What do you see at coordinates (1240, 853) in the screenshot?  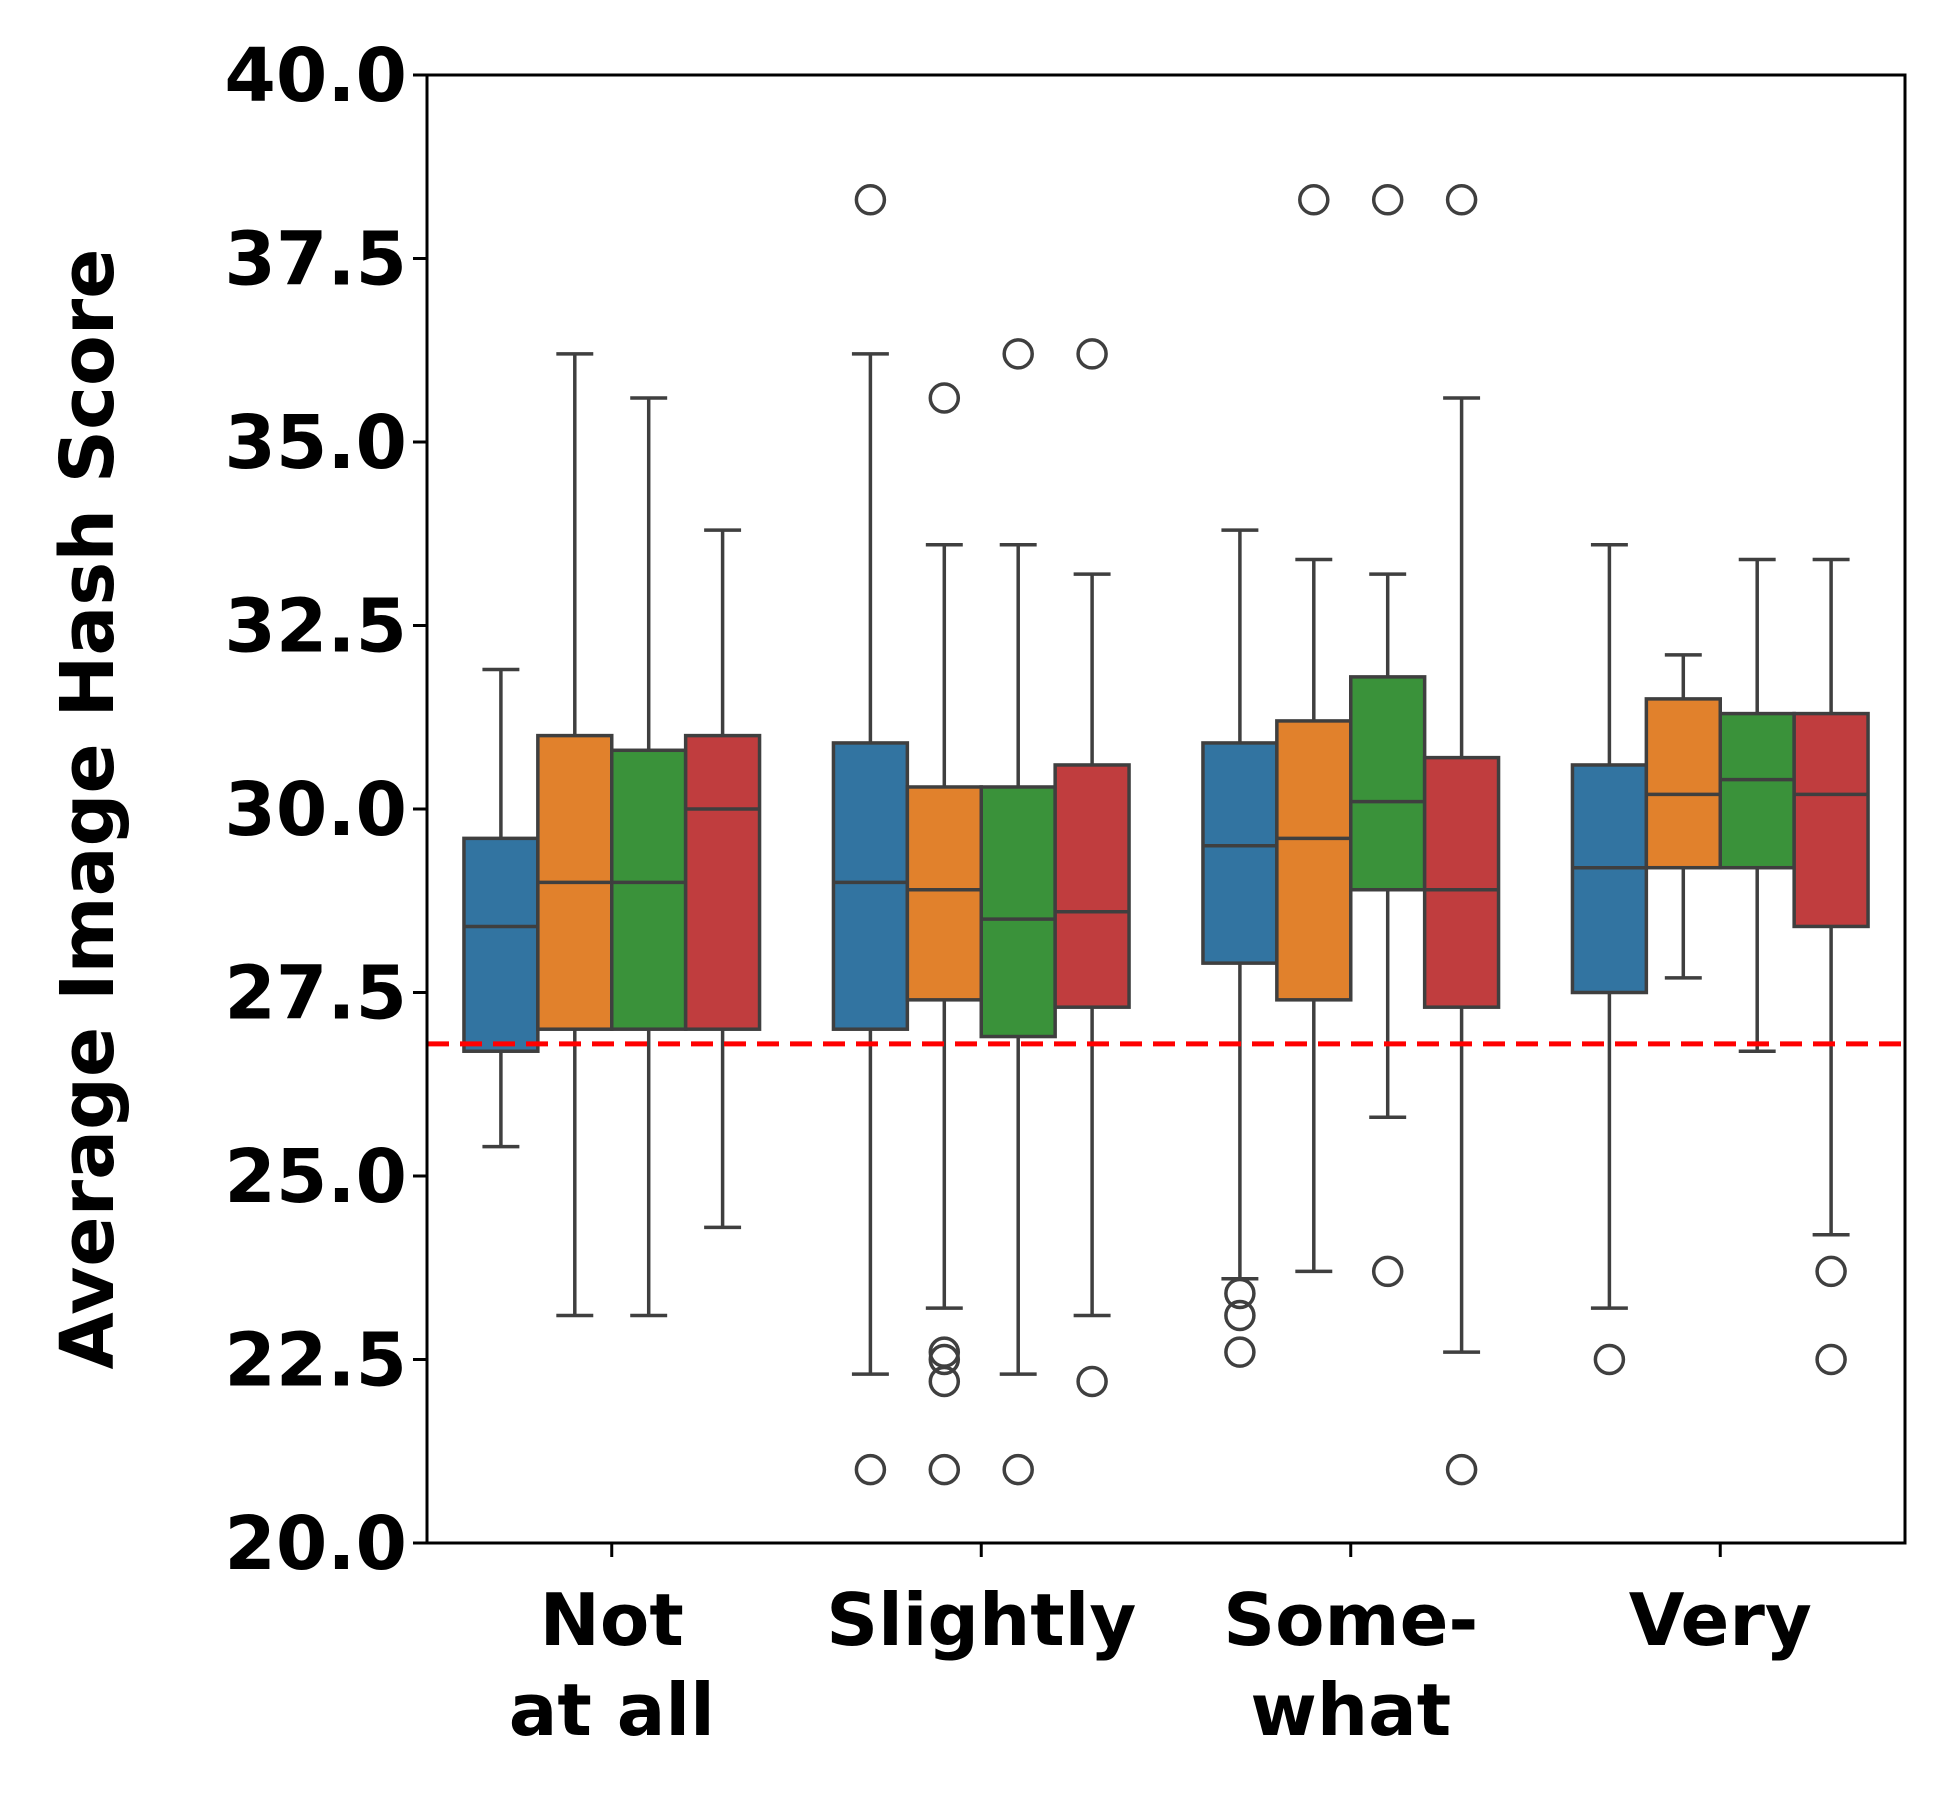 I see `box-c2-s0` at bounding box center [1240, 853].